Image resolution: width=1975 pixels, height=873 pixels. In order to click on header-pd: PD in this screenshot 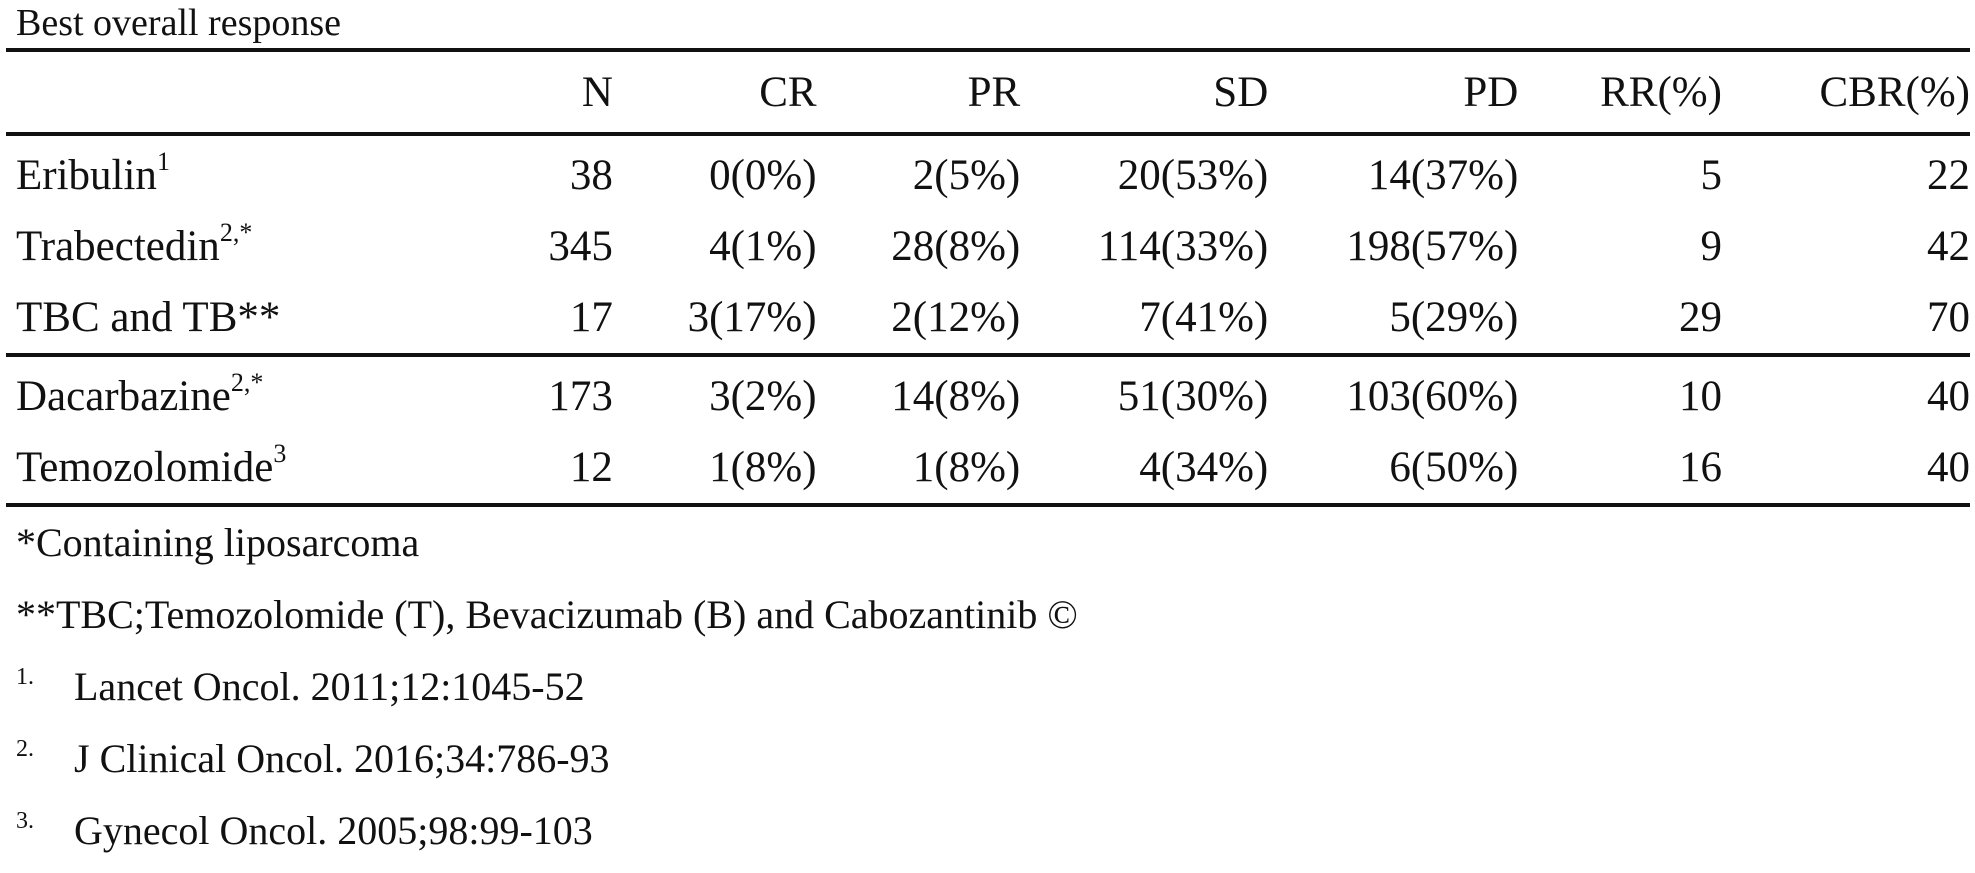, I will do `click(1491, 92)`.